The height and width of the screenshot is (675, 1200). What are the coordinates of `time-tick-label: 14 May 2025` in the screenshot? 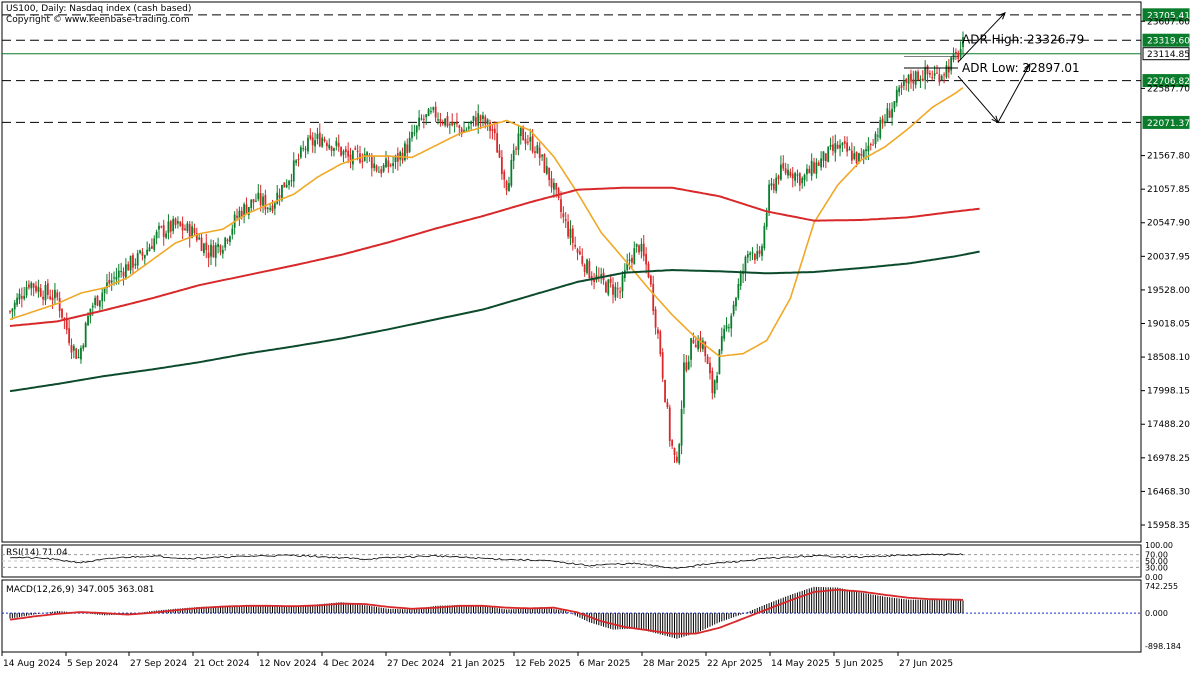 It's located at (800, 664).